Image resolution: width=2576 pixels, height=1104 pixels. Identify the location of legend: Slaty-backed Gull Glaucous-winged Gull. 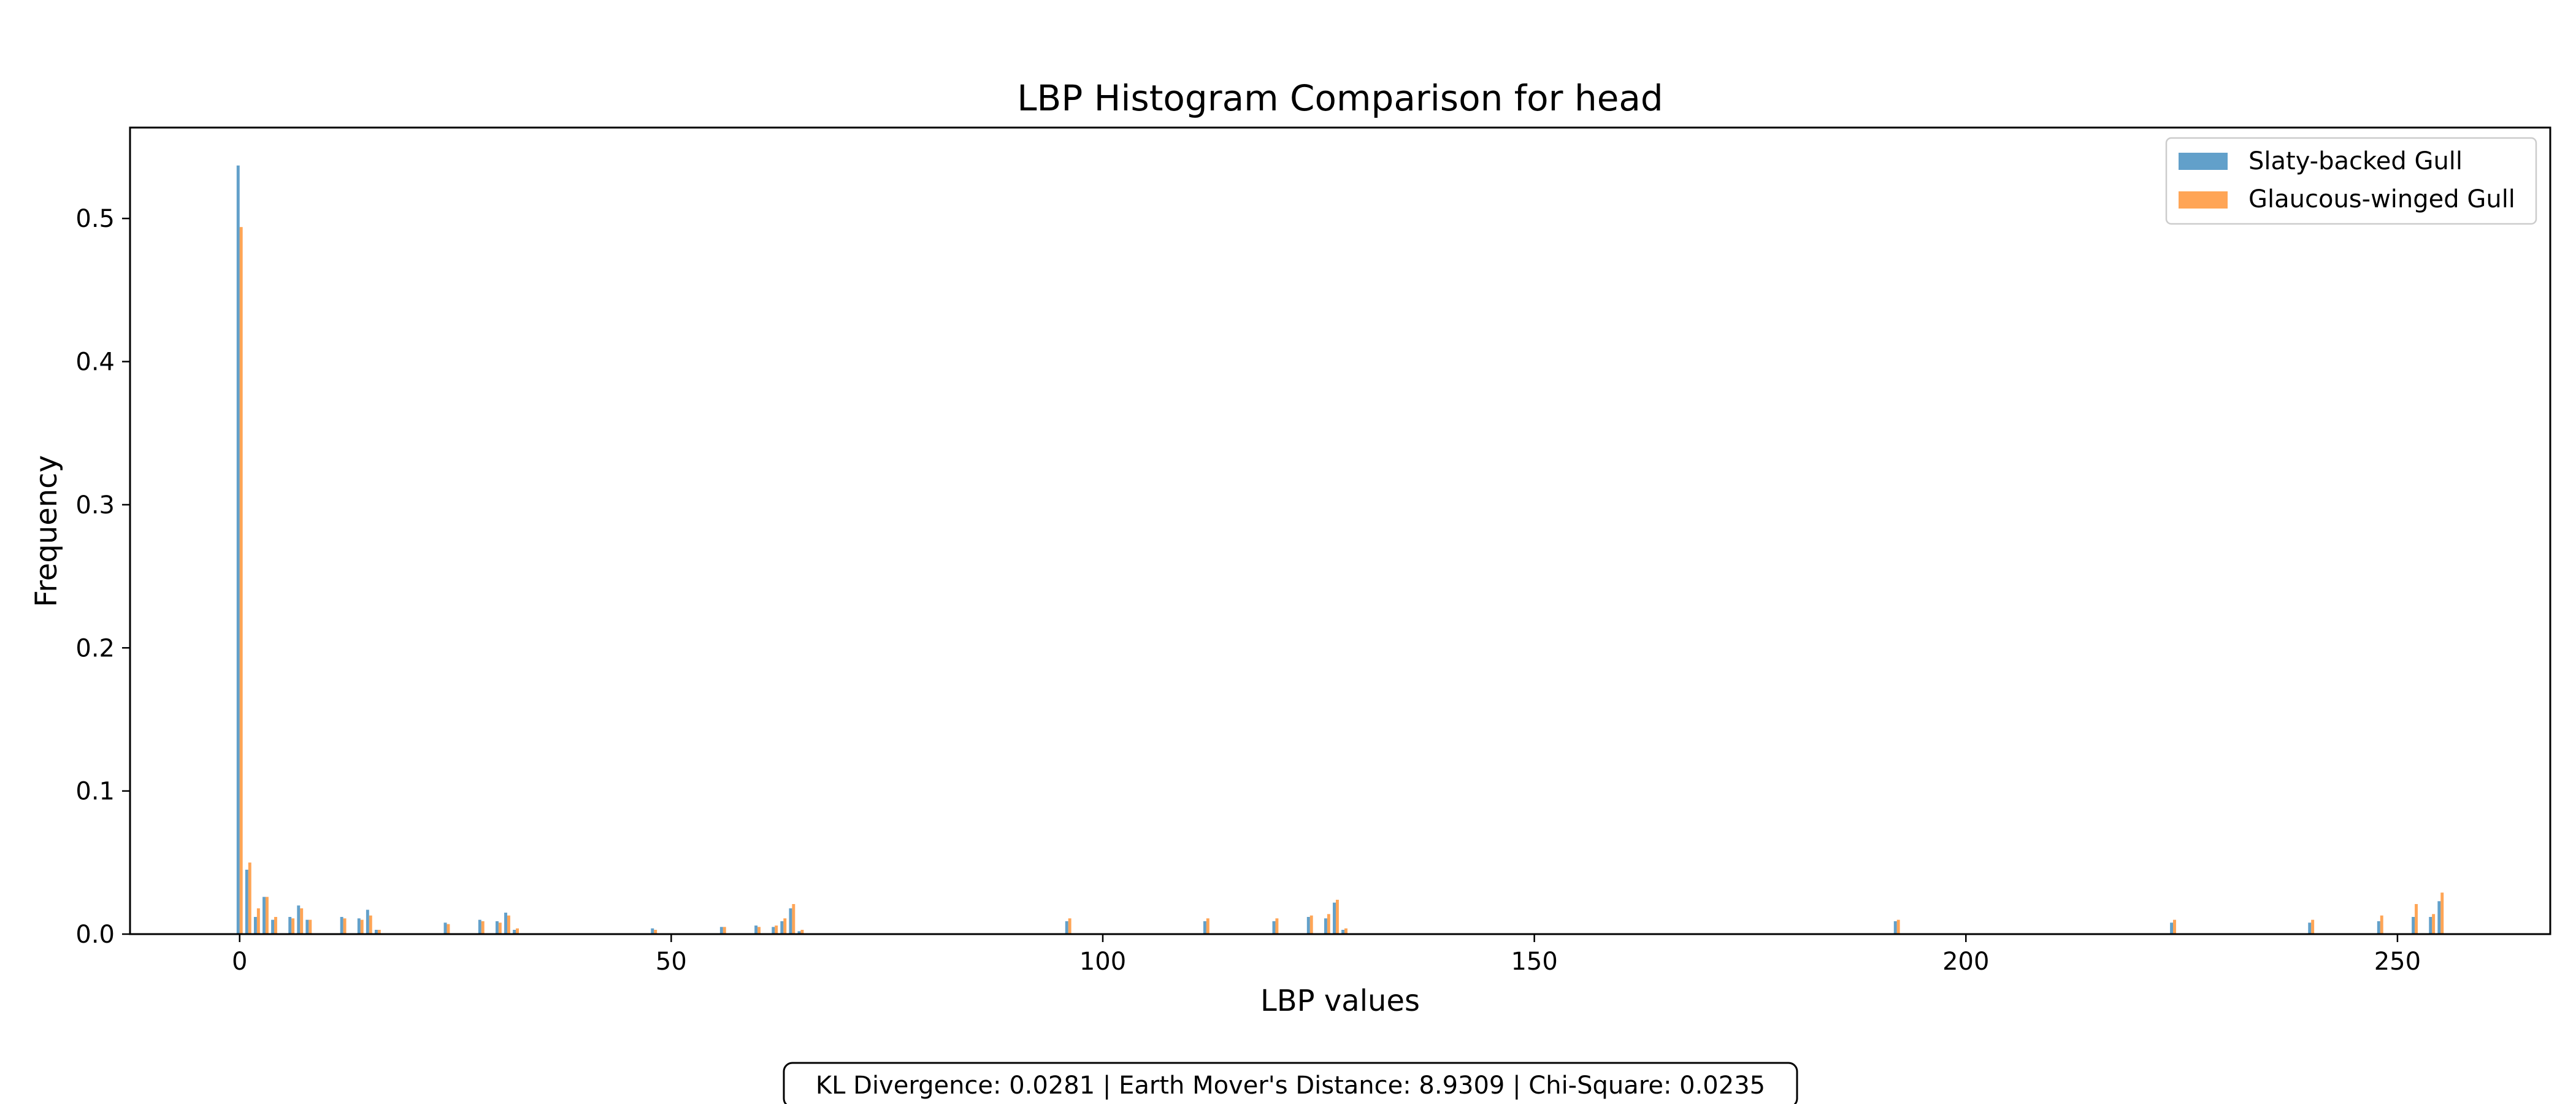
(2351, 181).